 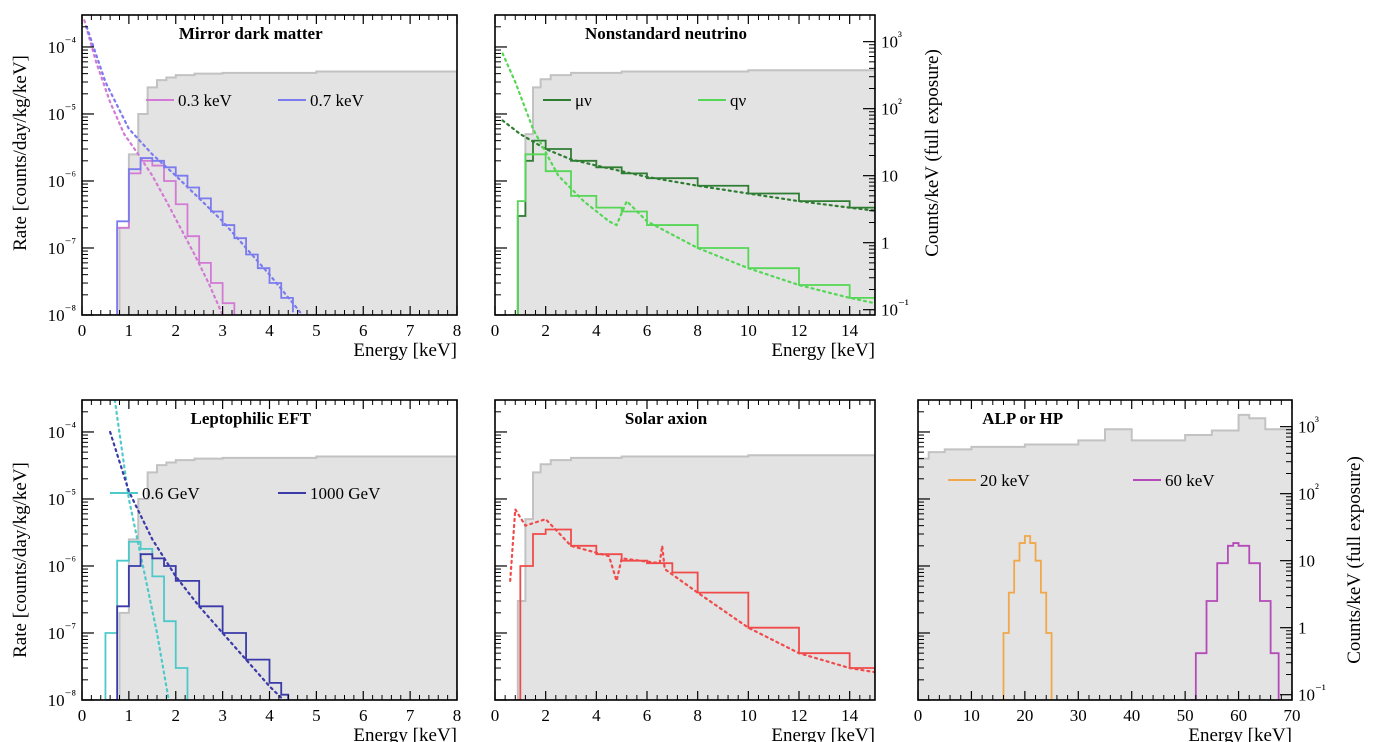 I want to click on x-tick-label: 12, so click(x=799, y=330).